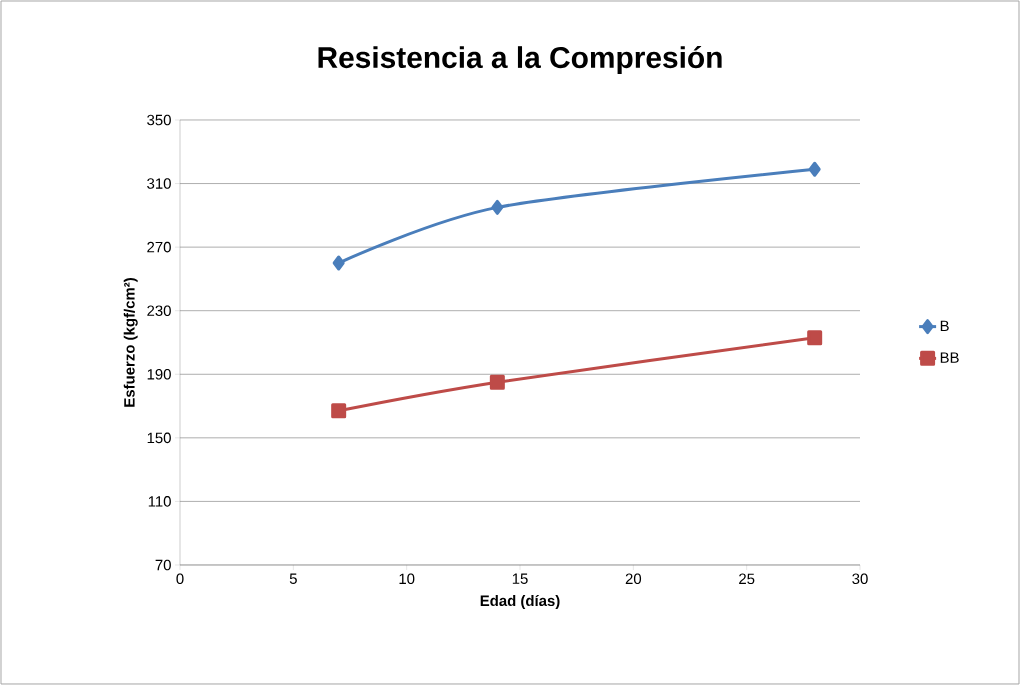 The width and height of the screenshot is (1020, 685). Describe the element at coordinates (520, 601) in the screenshot. I see `x-axis-title: Edad (días)` at that location.